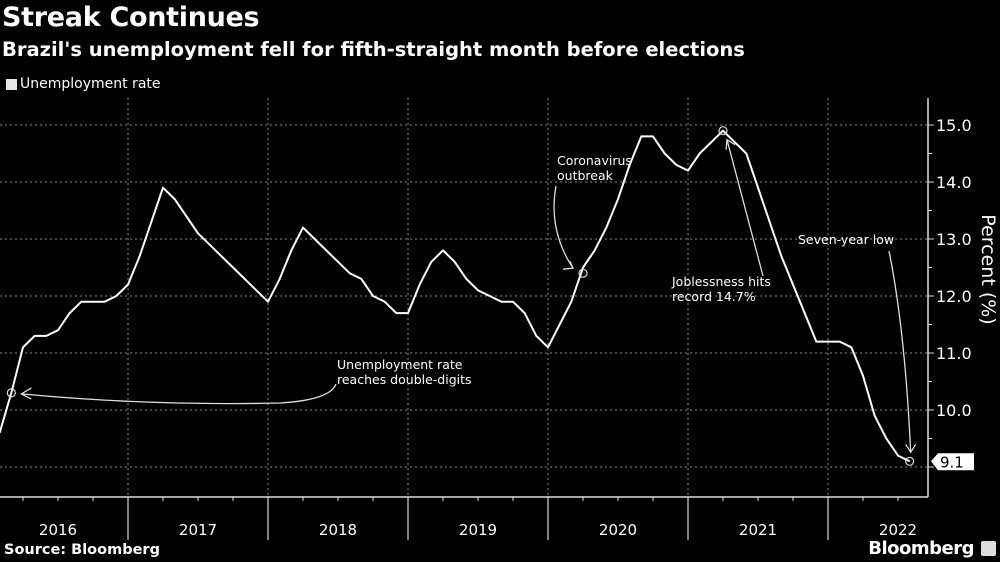 This screenshot has height=562, width=1000. Describe the element at coordinates (954, 239) in the screenshot. I see `y-tick-label: 13.0` at that location.